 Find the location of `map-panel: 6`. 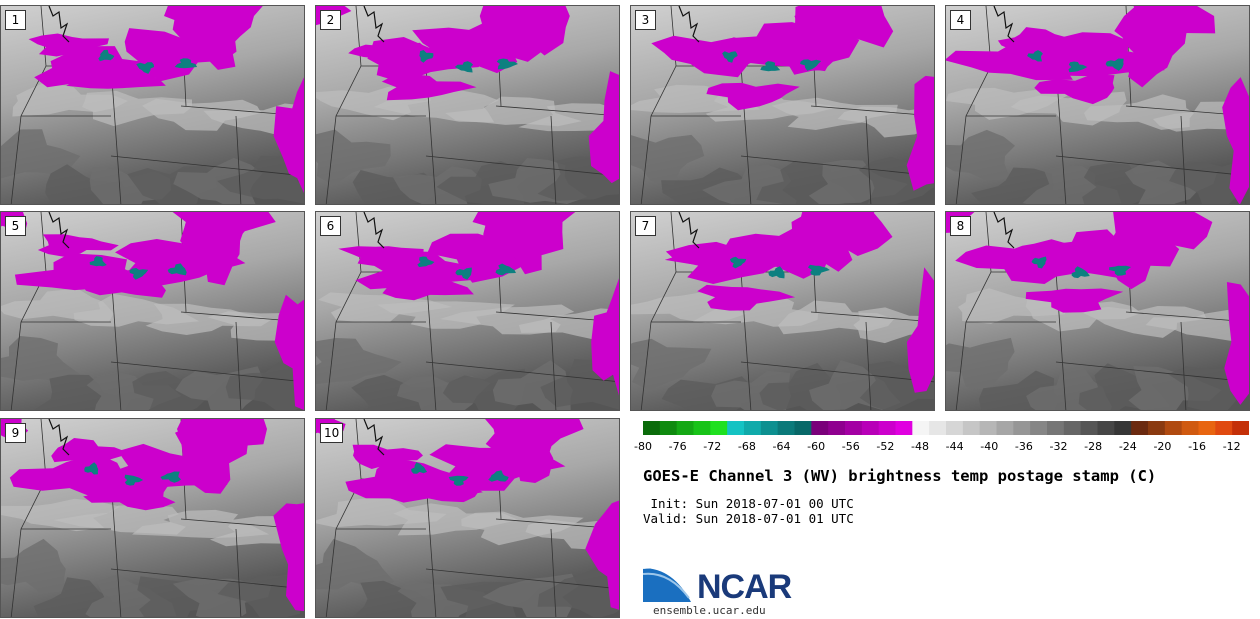

map-panel: 6 is located at coordinates (467, 311).